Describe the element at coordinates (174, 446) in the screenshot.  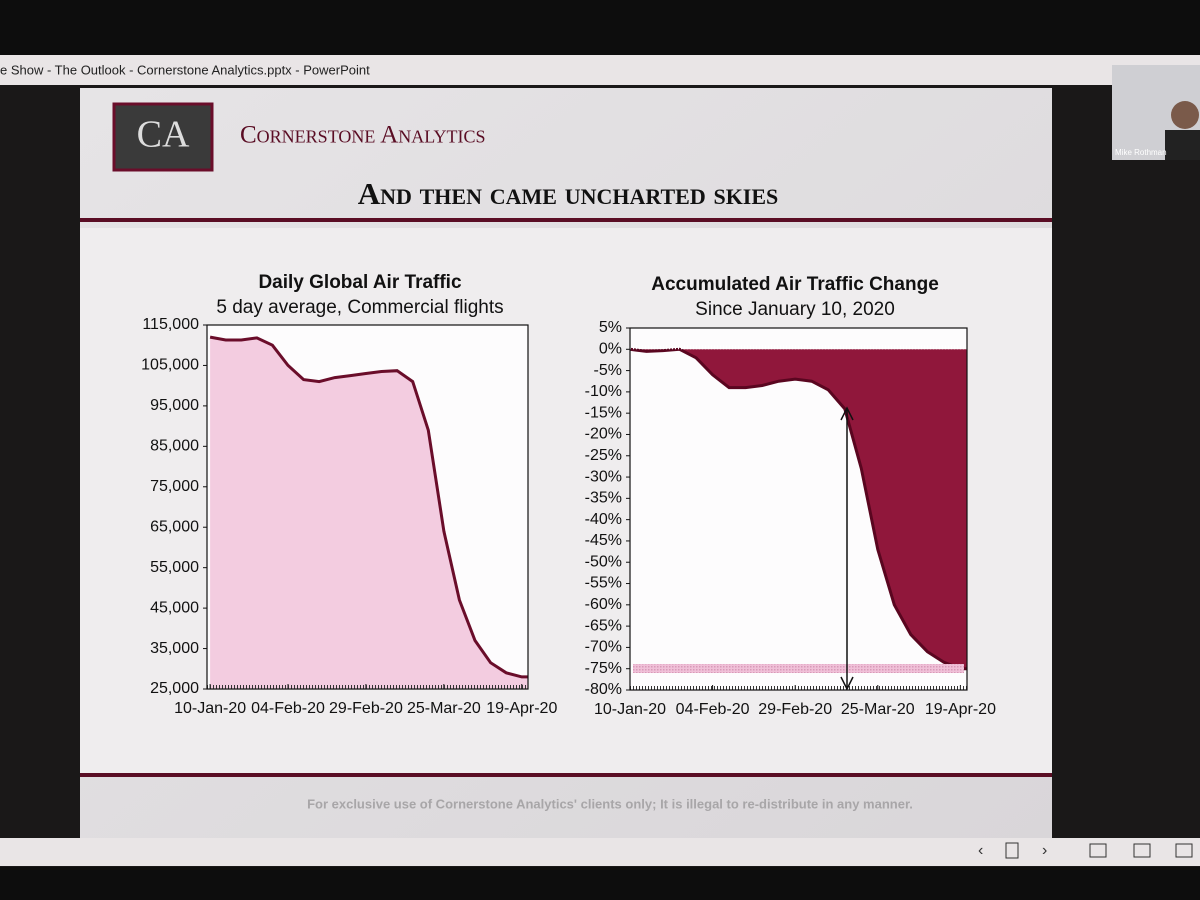
I see `y-tick-label: 85,000` at that location.